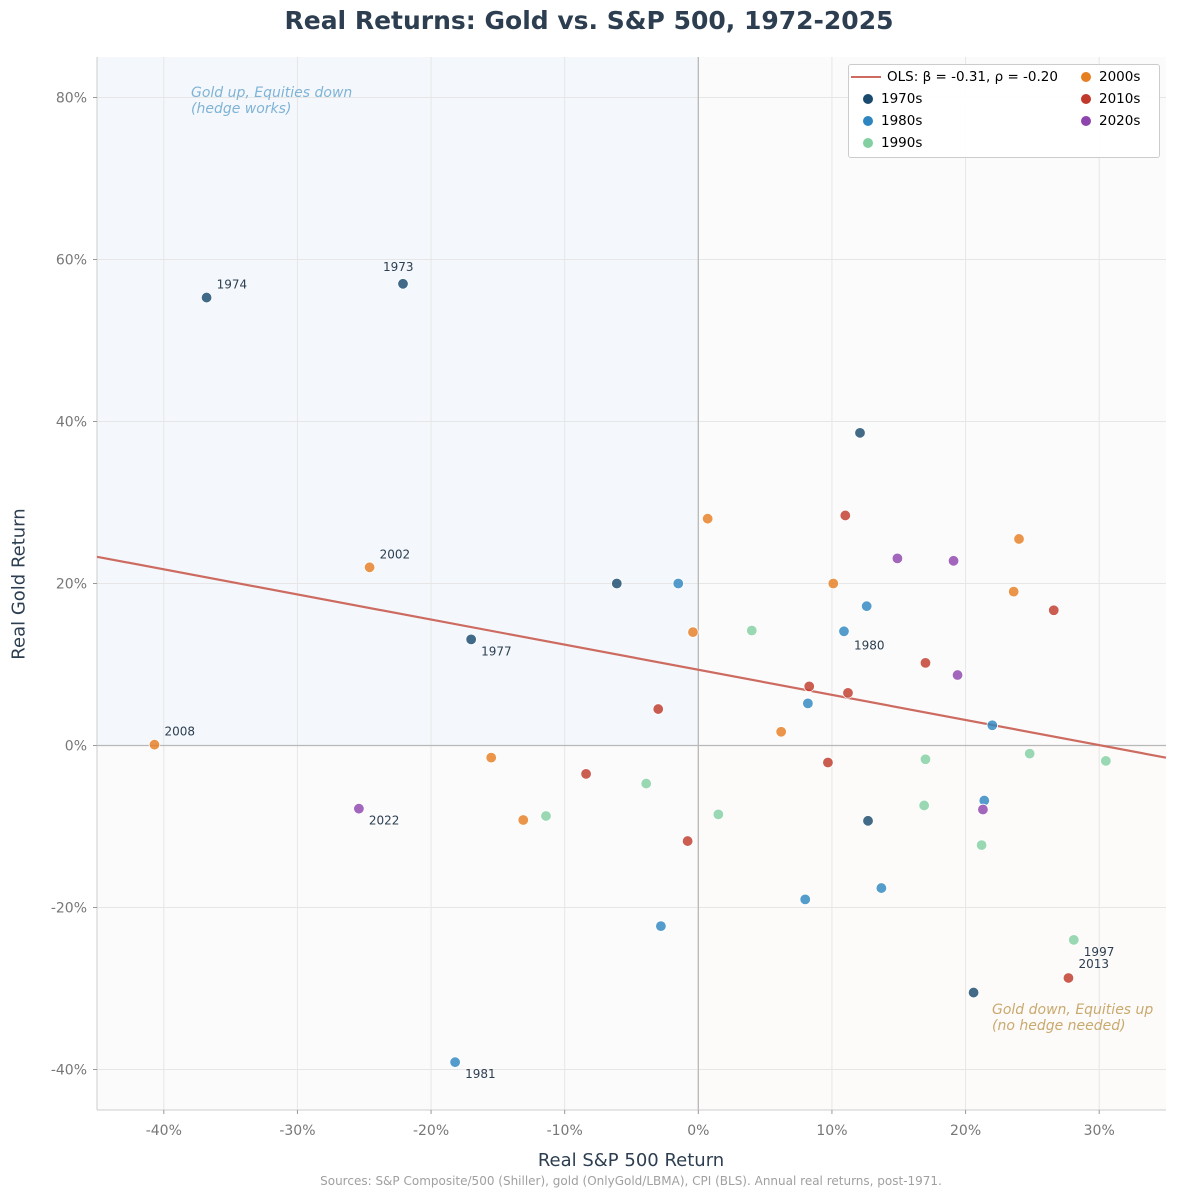 The width and height of the screenshot is (1178, 1200). Describe the element at coordinates (1093, 964) in the screenshot. I see `point-year-label: 2013` at that location.